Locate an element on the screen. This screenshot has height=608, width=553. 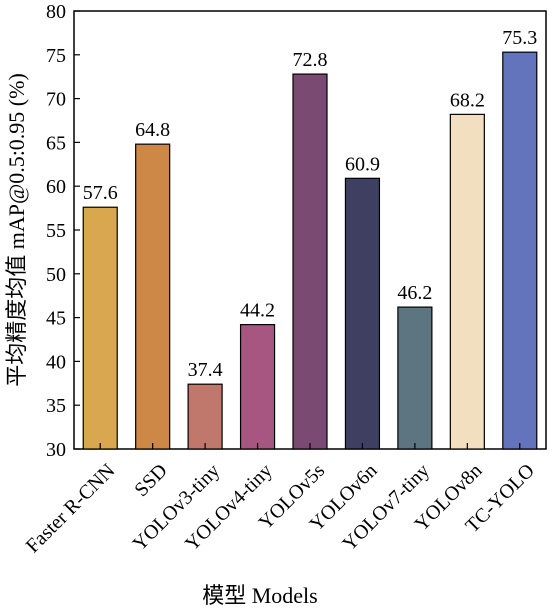
bar-value-label: 60.9 is located at coordinates (362, 164).